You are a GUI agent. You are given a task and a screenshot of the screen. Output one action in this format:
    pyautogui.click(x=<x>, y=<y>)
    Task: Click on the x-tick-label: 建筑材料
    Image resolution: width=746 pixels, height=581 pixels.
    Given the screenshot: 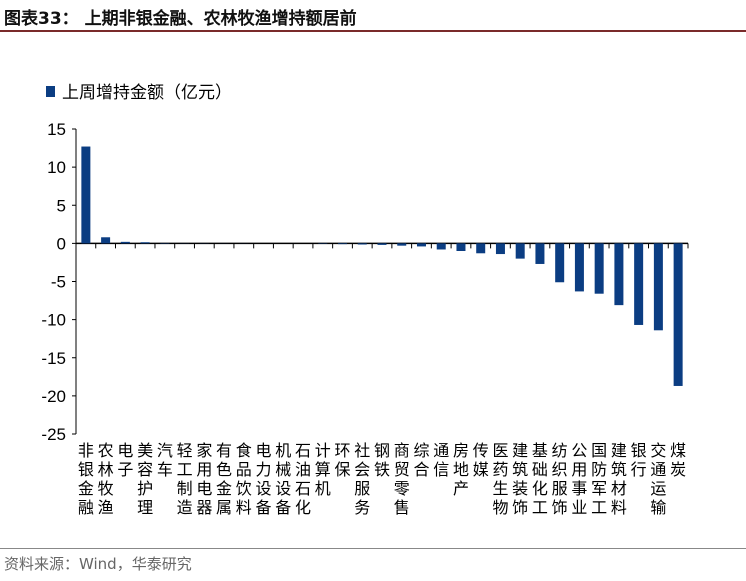 What is the action you would take?
    pyautogui.click(x=619, y=479)
    